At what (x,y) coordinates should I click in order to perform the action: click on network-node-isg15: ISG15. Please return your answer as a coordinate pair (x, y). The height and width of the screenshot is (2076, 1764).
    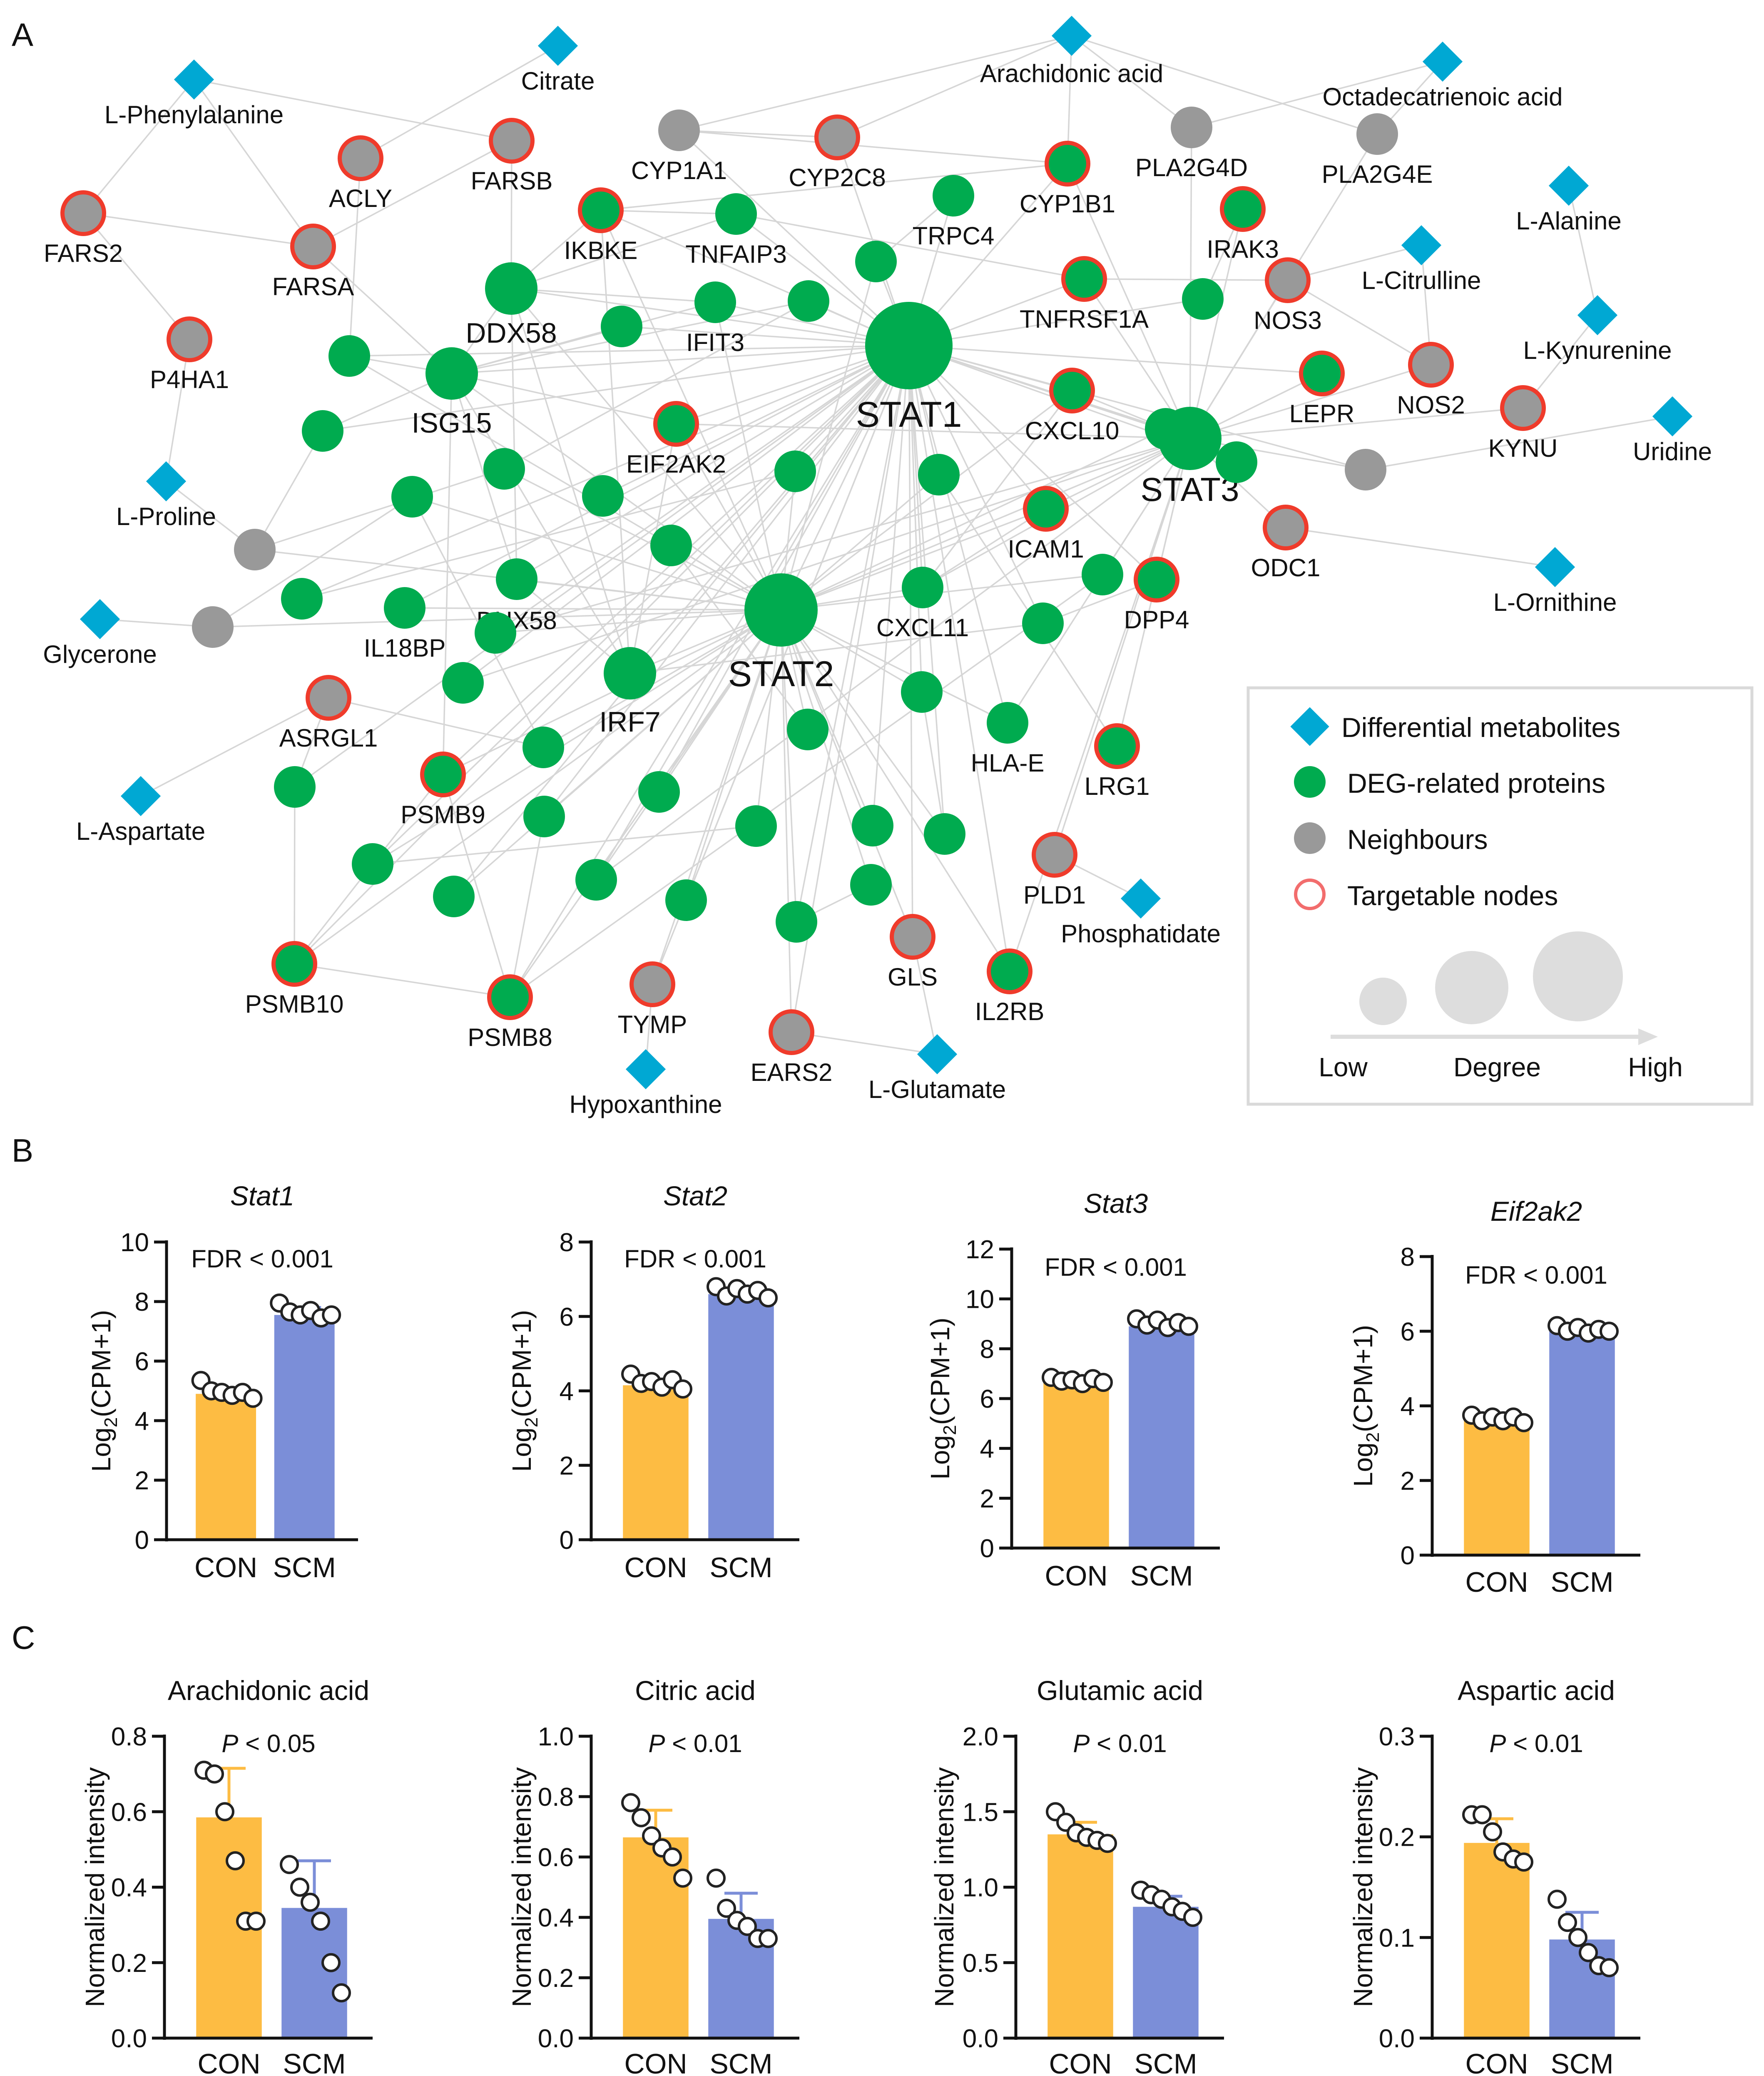
    Looking at the image, I should click on (452, 393).